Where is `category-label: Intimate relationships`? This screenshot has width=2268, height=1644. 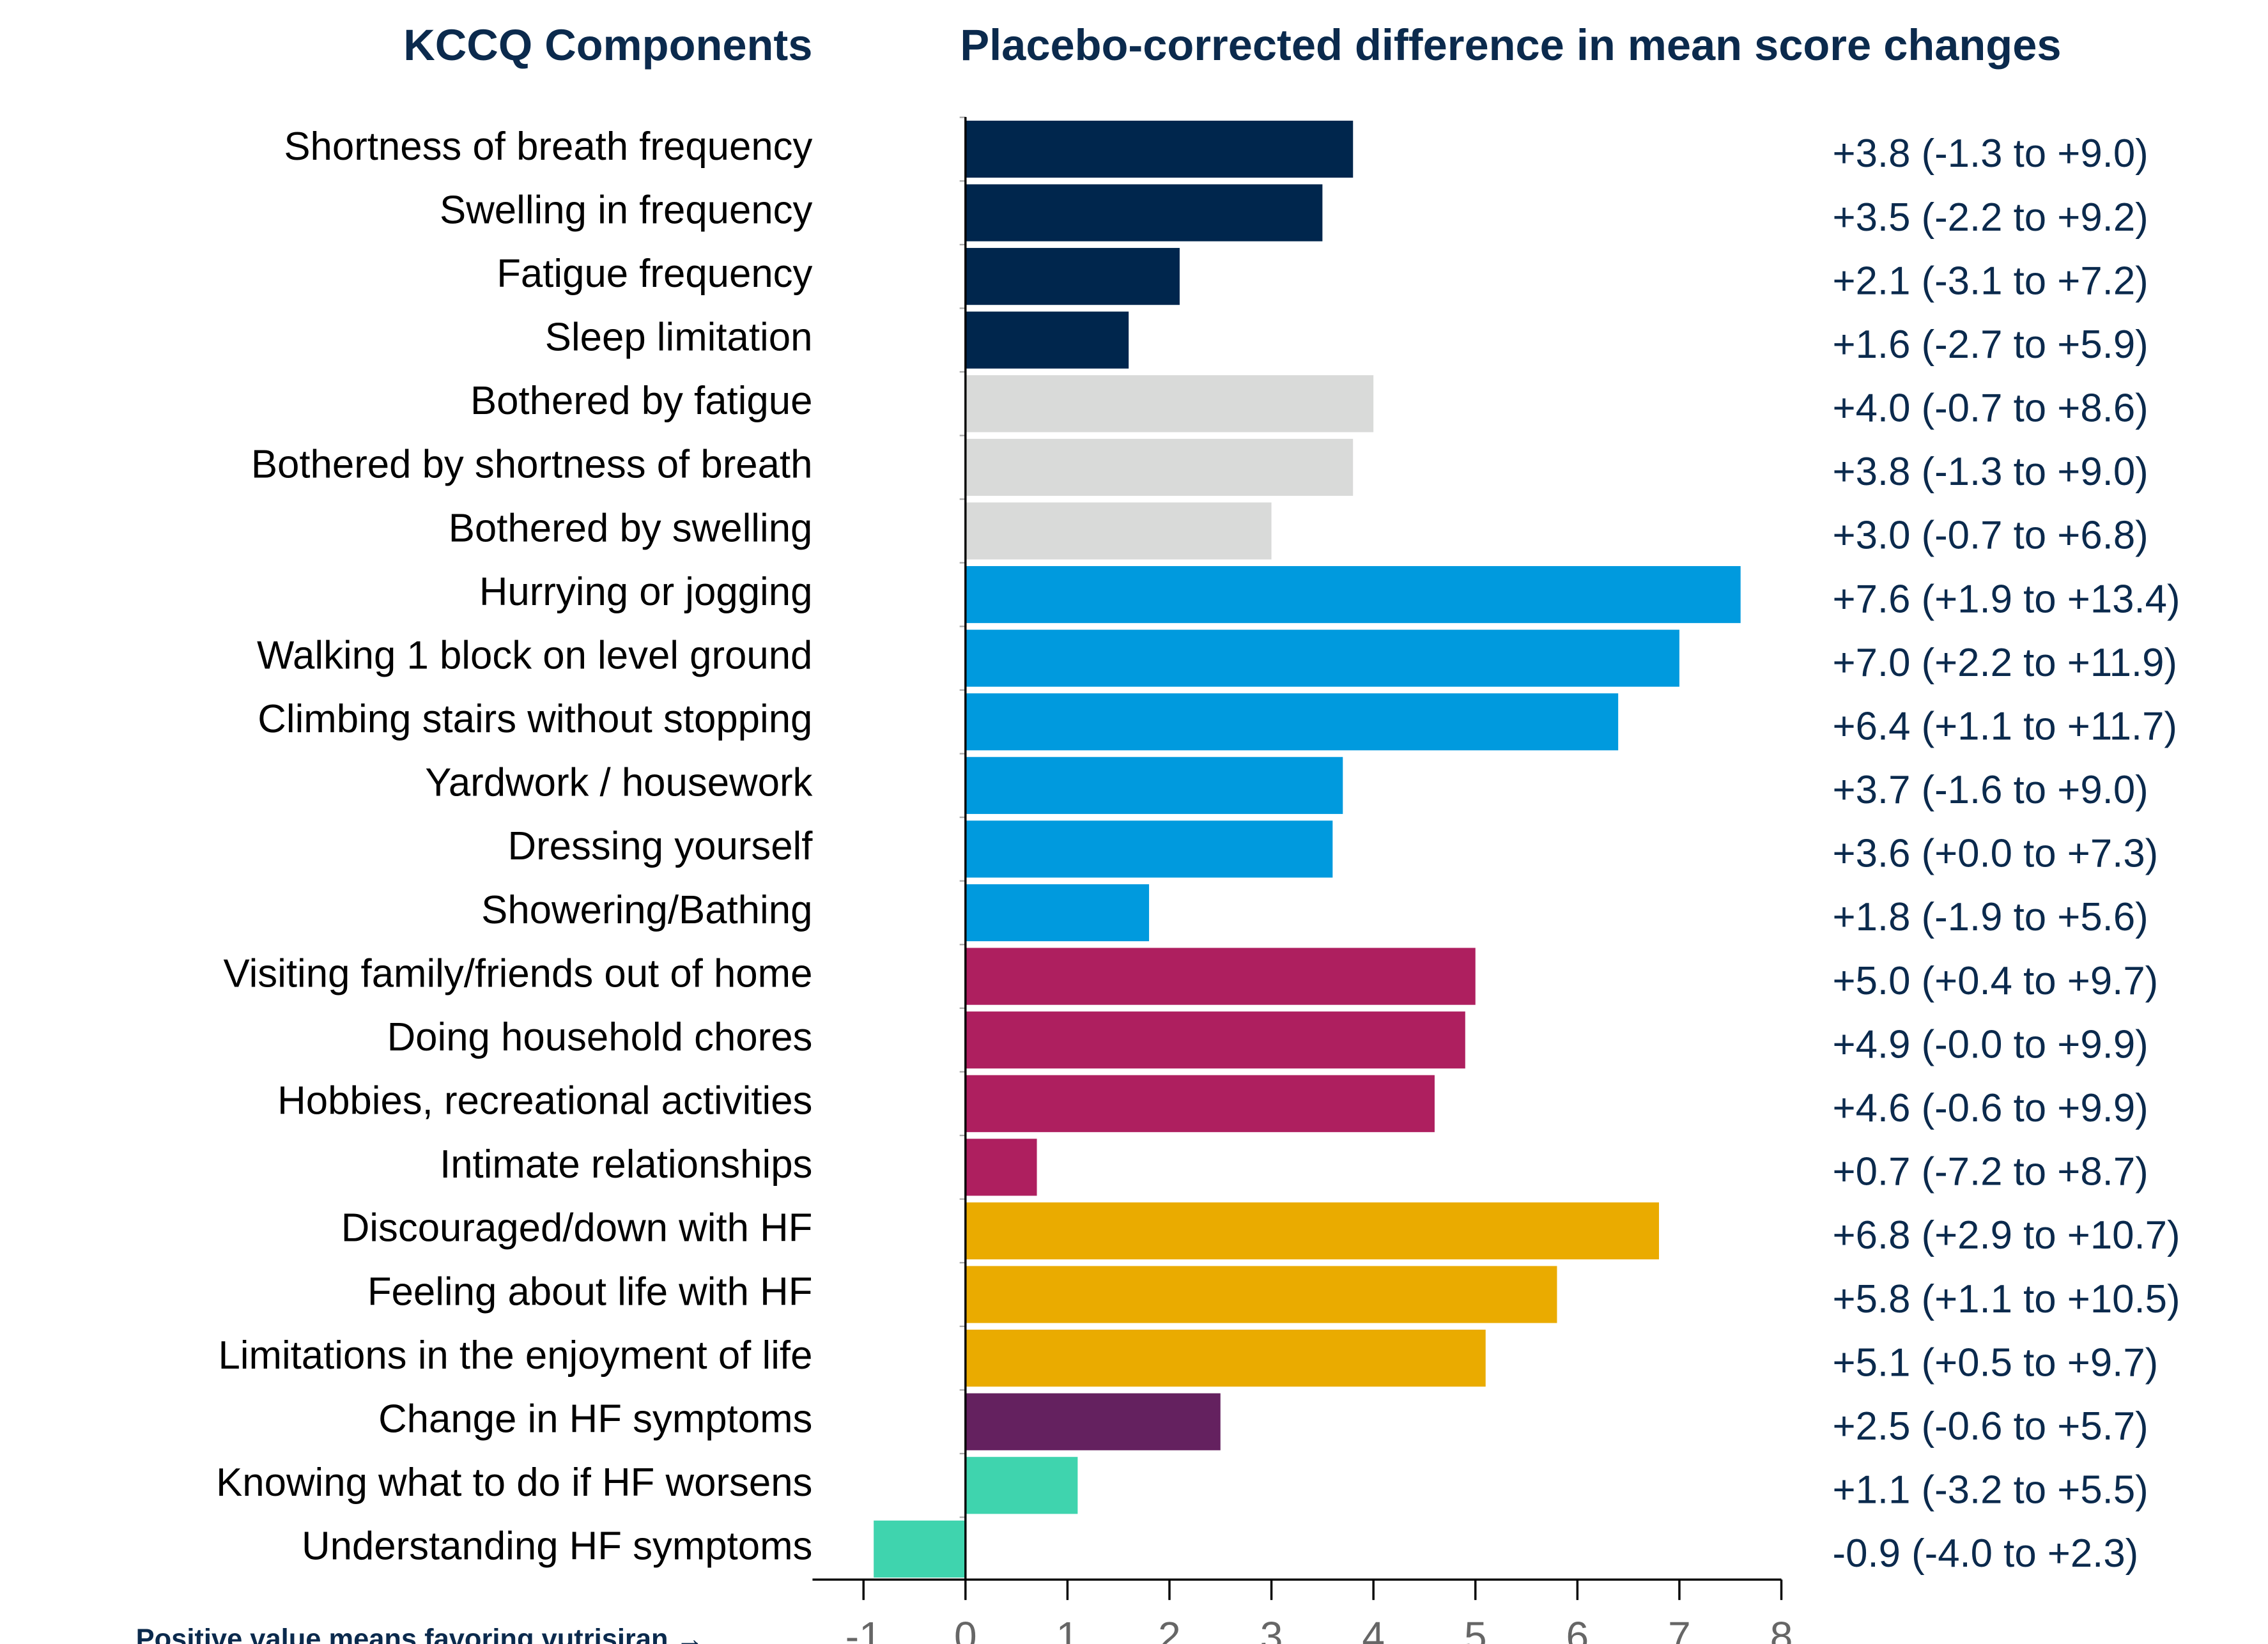 category-label: Intimate relationships is located at coordinates (626, 1164).